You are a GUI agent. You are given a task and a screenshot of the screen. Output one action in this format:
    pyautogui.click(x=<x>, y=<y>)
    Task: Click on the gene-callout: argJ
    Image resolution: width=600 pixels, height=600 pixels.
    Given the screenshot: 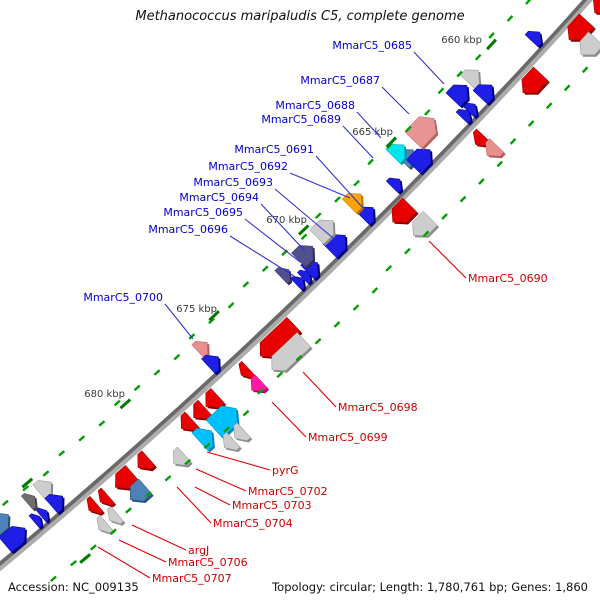 What is the action you would take?
    pyautogui.click(x=170, y=540)
    